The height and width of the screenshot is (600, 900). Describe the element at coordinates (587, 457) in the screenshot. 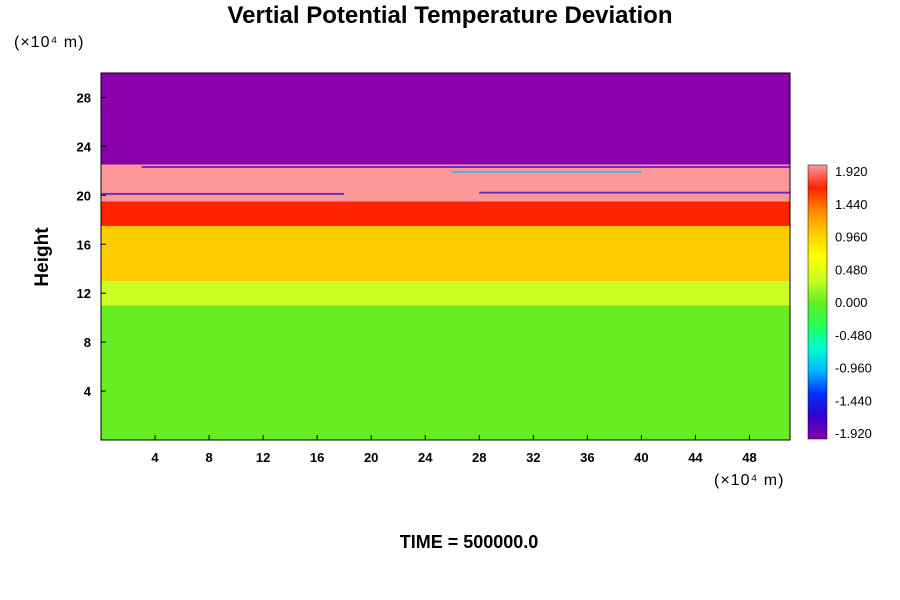

I see `x-tick-label: 36` at that location.